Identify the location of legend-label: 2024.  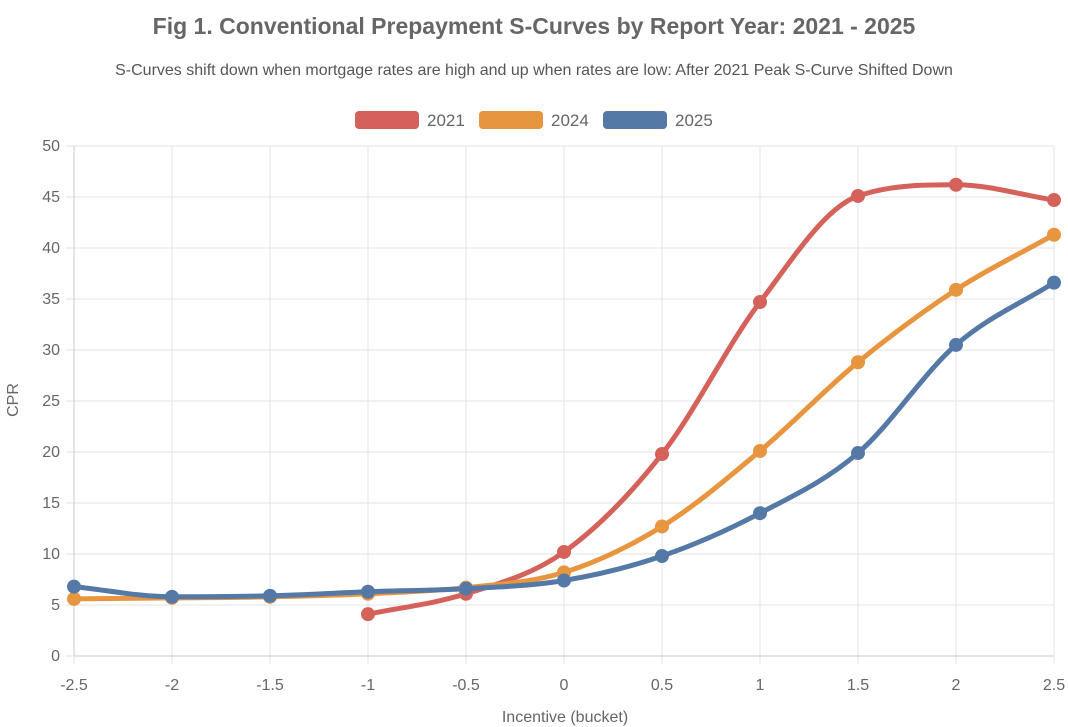
(570, 120).